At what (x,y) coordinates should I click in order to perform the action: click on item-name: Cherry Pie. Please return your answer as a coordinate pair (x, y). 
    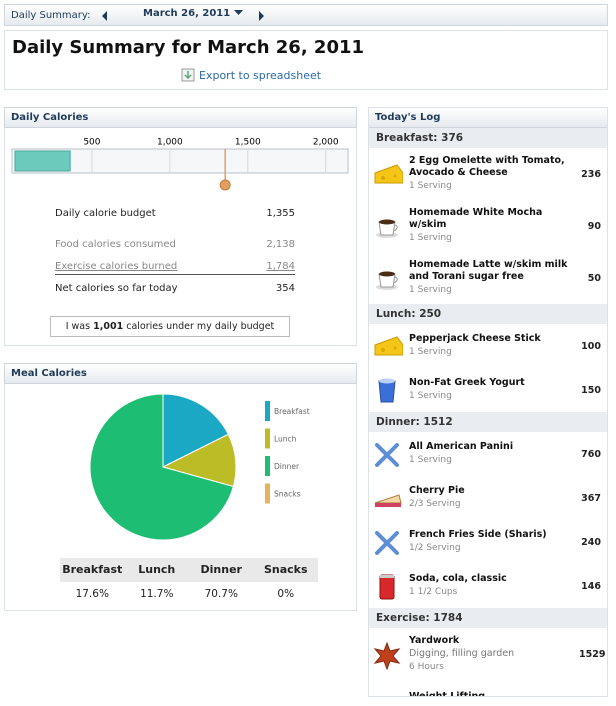
    Looking at the image, I should click on (437, 490).